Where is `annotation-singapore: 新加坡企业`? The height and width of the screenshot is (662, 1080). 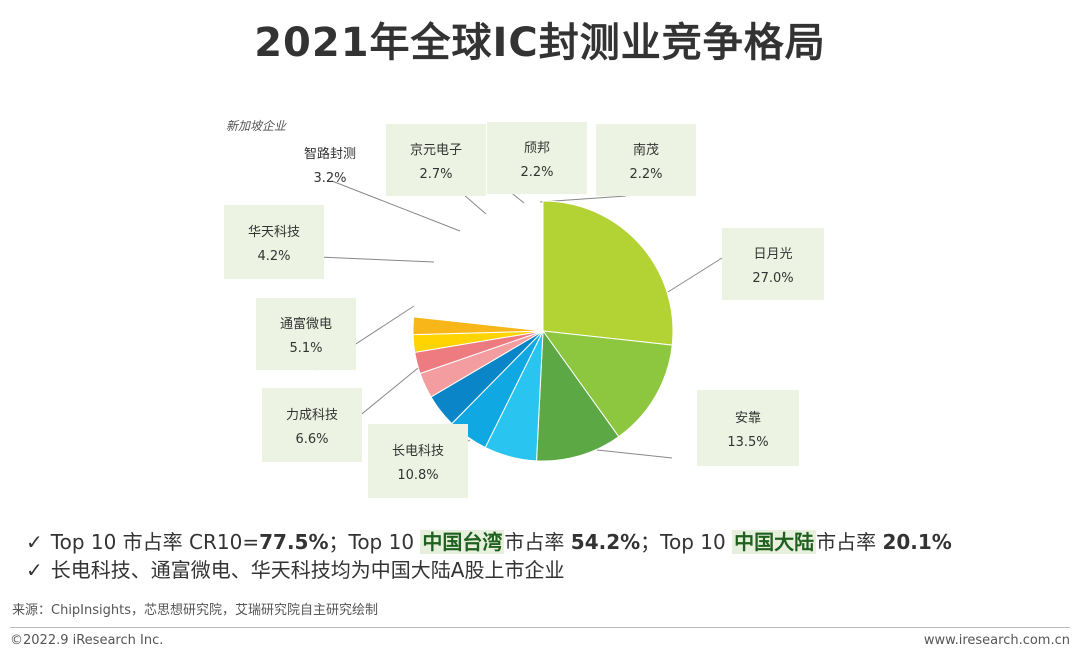
annotation-singapore: 新加坡企业 is located at coordinates (256, 126).